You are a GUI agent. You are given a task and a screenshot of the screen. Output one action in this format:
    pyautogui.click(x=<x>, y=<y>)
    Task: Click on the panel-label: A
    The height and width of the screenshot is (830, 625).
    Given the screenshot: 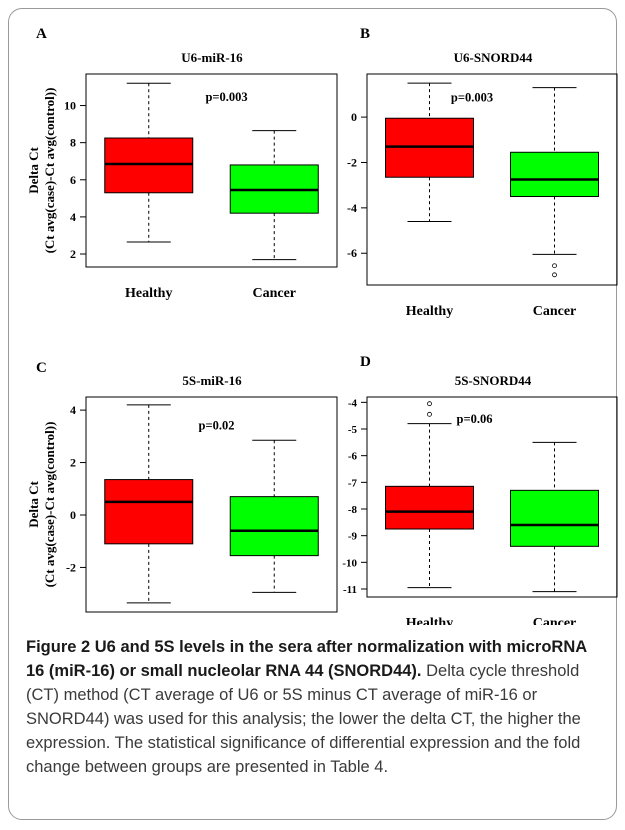 What is the action you would take?
    pyautogui.click(x=41, y=34)
    